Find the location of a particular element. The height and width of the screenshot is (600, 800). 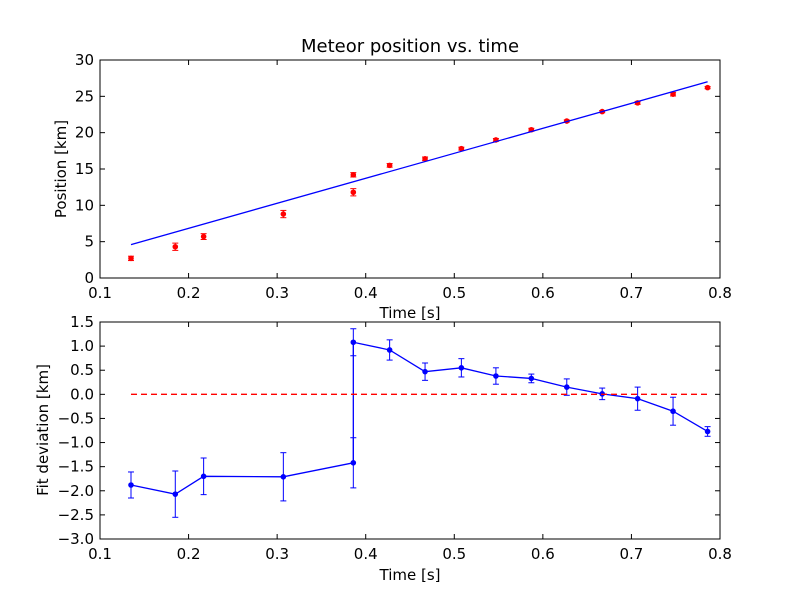

position-x-tick-label: 0.6 is located at coordinates (543, 293).